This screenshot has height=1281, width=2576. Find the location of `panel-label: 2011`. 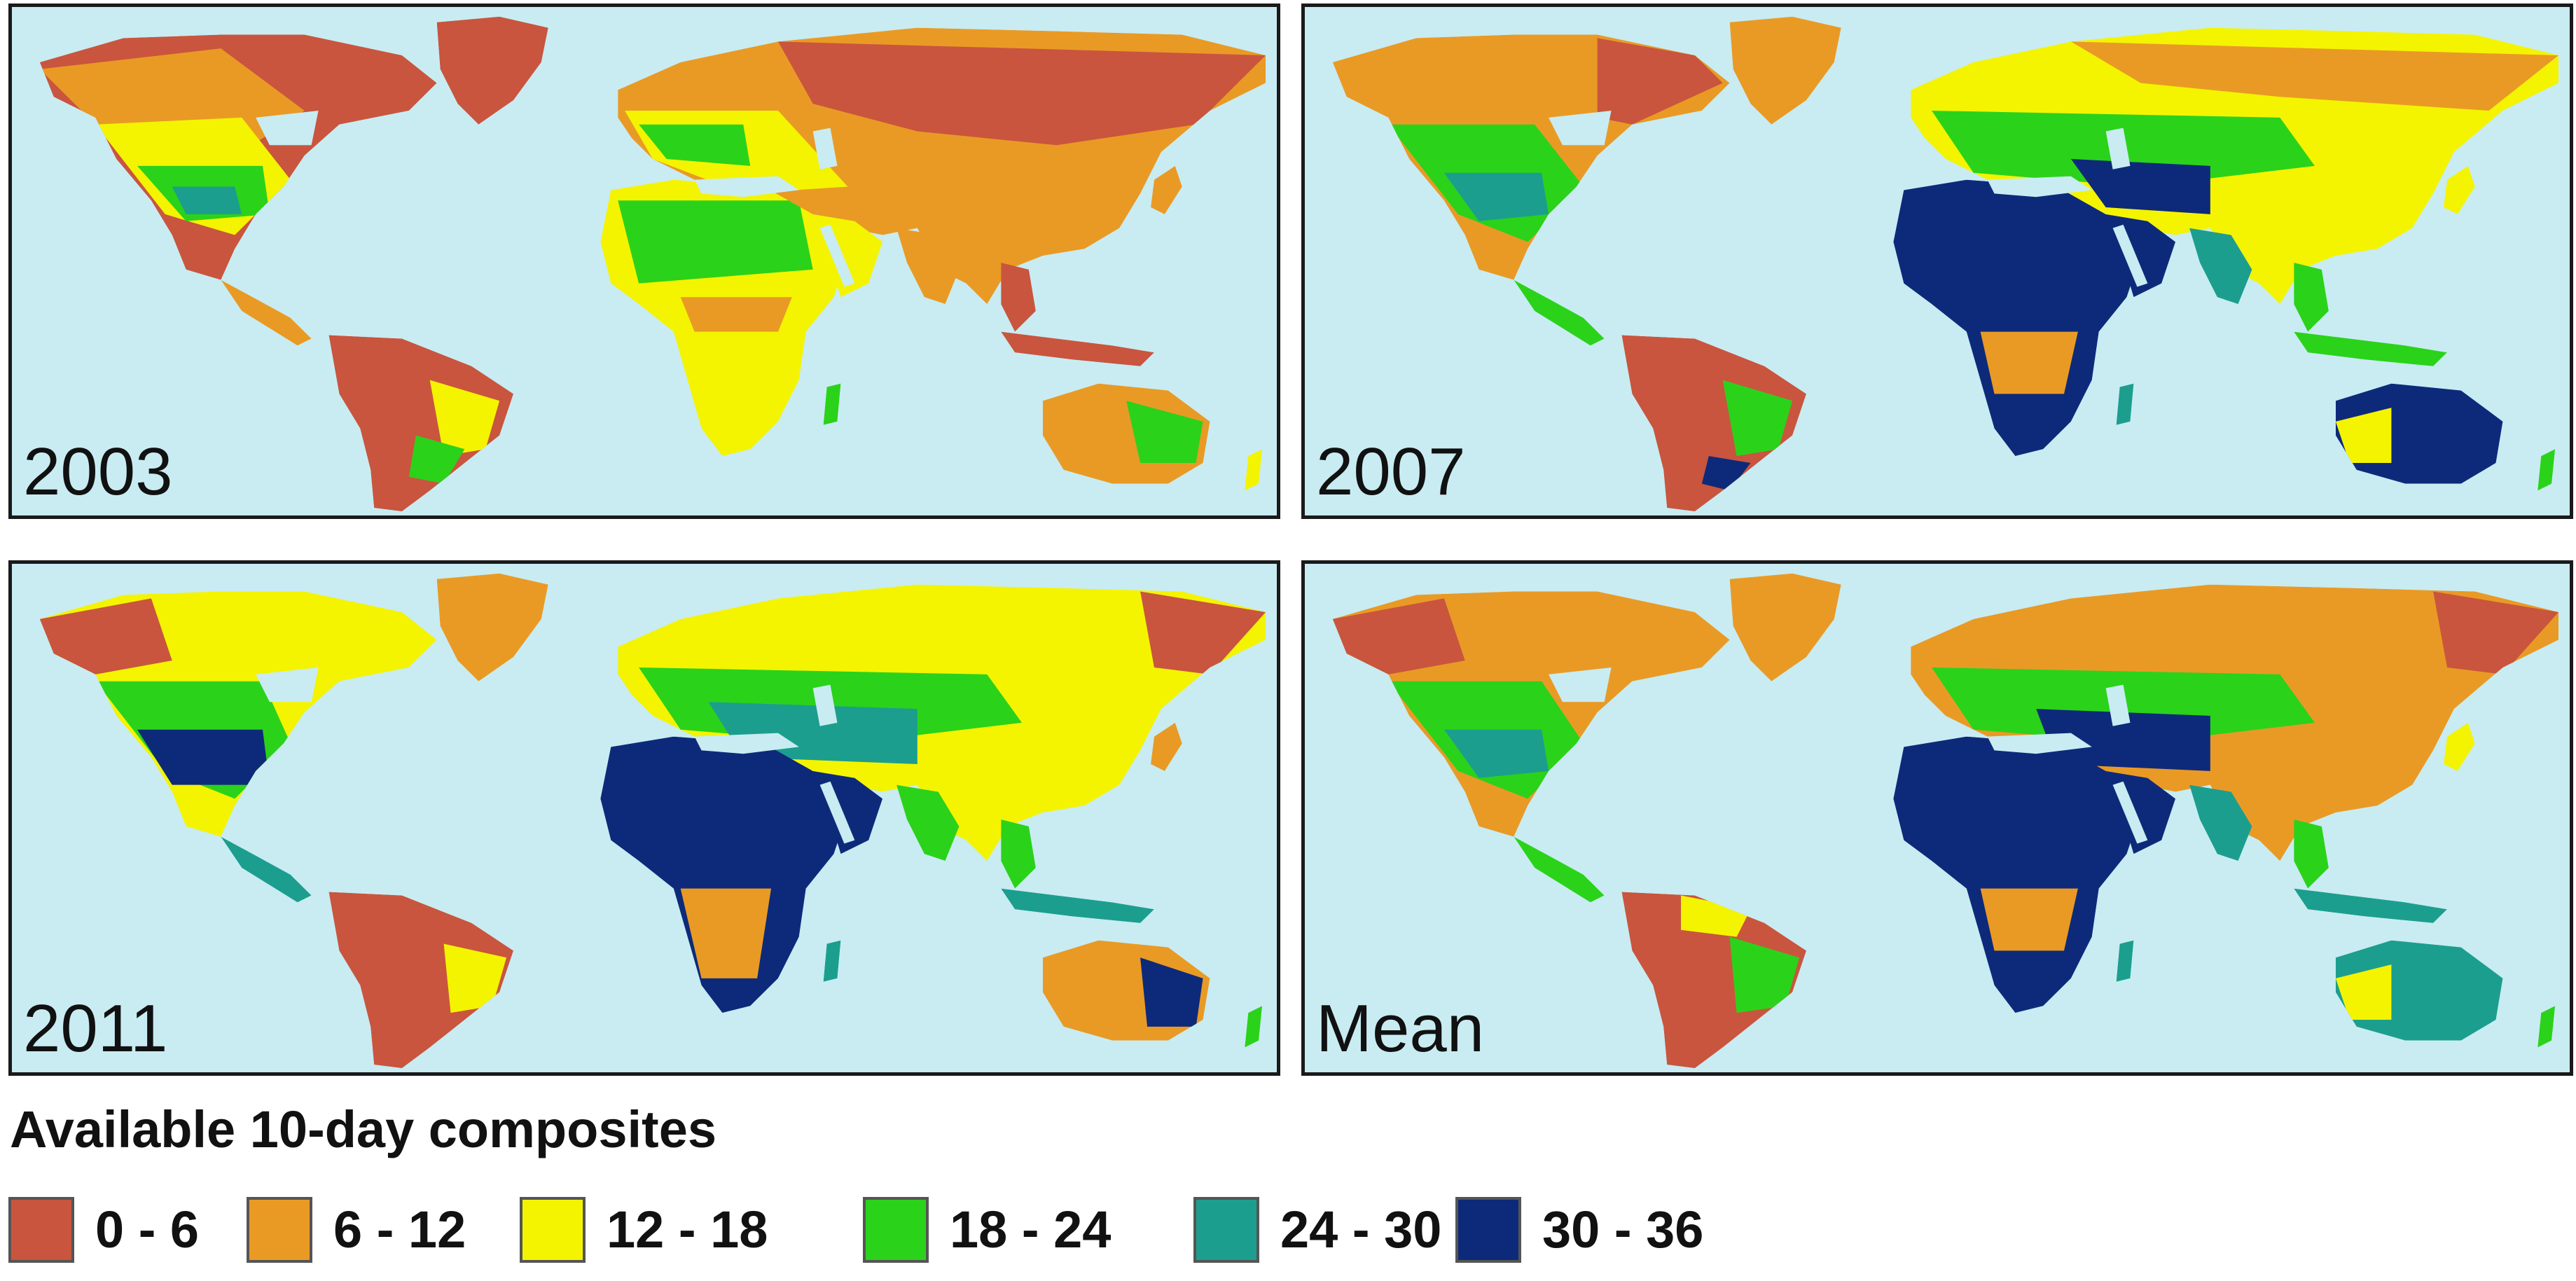

panel-label: 2011 is located at coordinates (96, 1028).